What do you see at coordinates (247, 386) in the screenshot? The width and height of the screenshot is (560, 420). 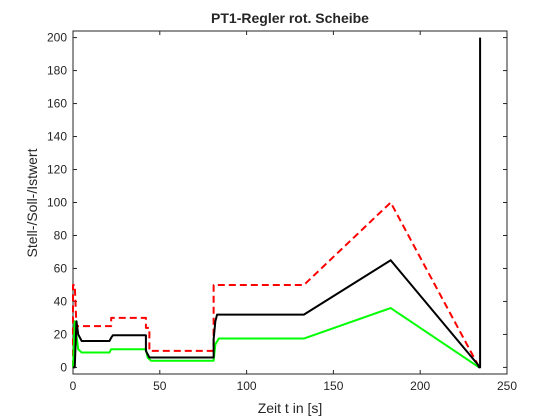 I see `x-tick-label: 100` at bounding box center [247, 386].